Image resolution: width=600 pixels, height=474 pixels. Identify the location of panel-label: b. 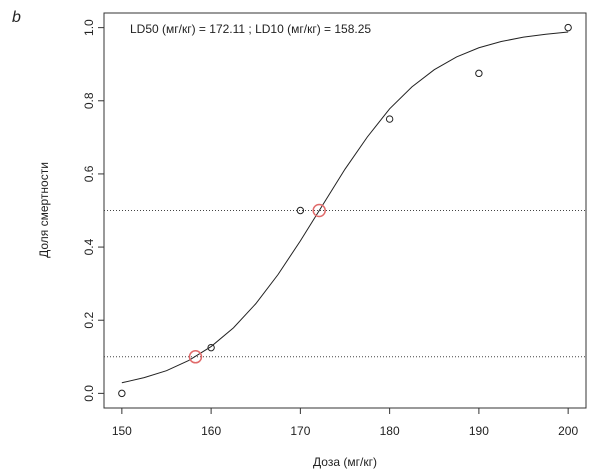
(16, 17).